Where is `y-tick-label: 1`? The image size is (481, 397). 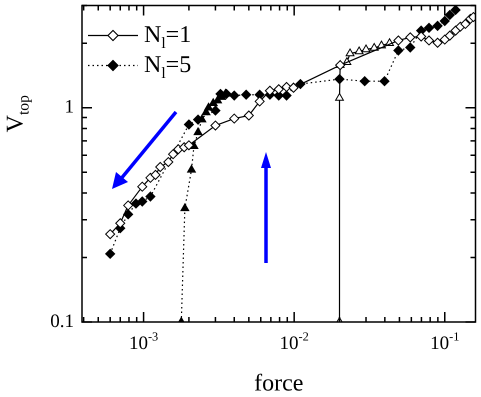 y-tick-label: 1 is located at coordinates (69, 107).